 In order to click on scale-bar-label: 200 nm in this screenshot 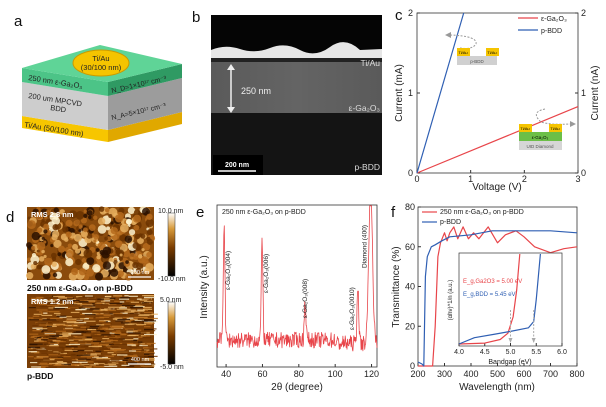, I will do `click(237, 165)`.